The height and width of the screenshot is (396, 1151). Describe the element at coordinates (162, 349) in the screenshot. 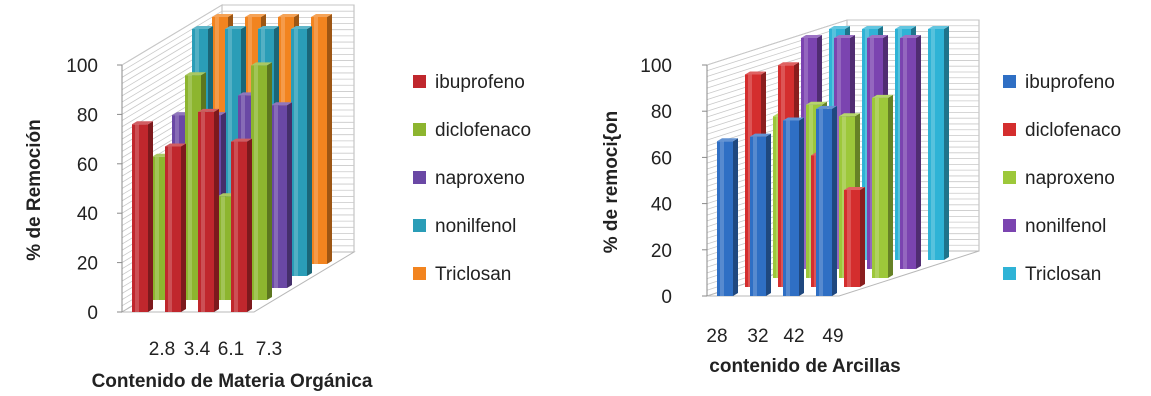

I see `x-tick-label: 2.8` at that location.